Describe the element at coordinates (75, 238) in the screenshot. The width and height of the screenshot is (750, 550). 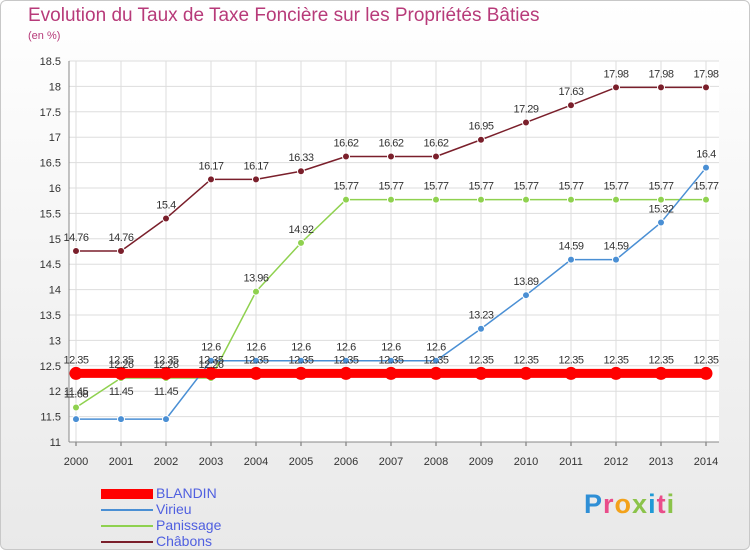
I see `data-label: 14.76` at that location.